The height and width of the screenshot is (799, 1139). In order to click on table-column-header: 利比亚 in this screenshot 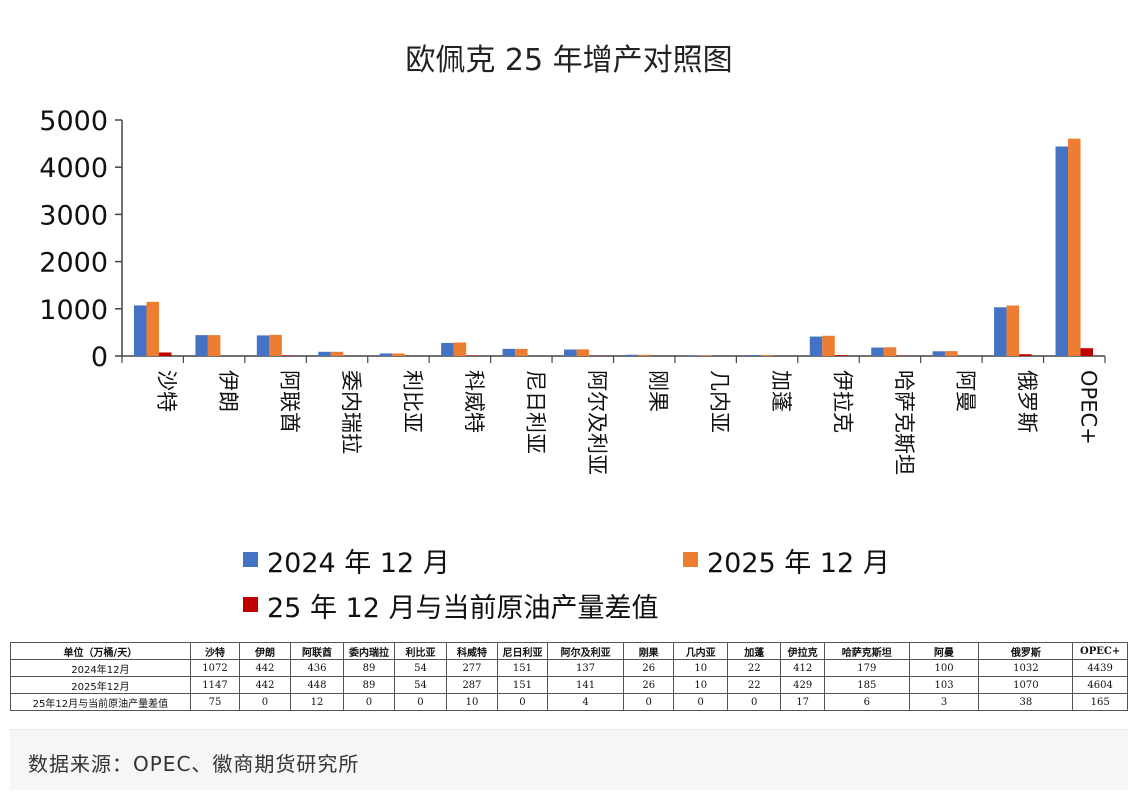, I will do `click(420, 651)`.